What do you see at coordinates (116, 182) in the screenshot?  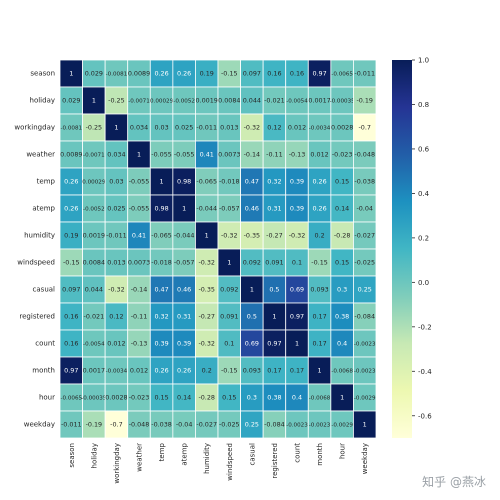 I see `cell-value-label: 0.03` at bounding box center [116, 182].